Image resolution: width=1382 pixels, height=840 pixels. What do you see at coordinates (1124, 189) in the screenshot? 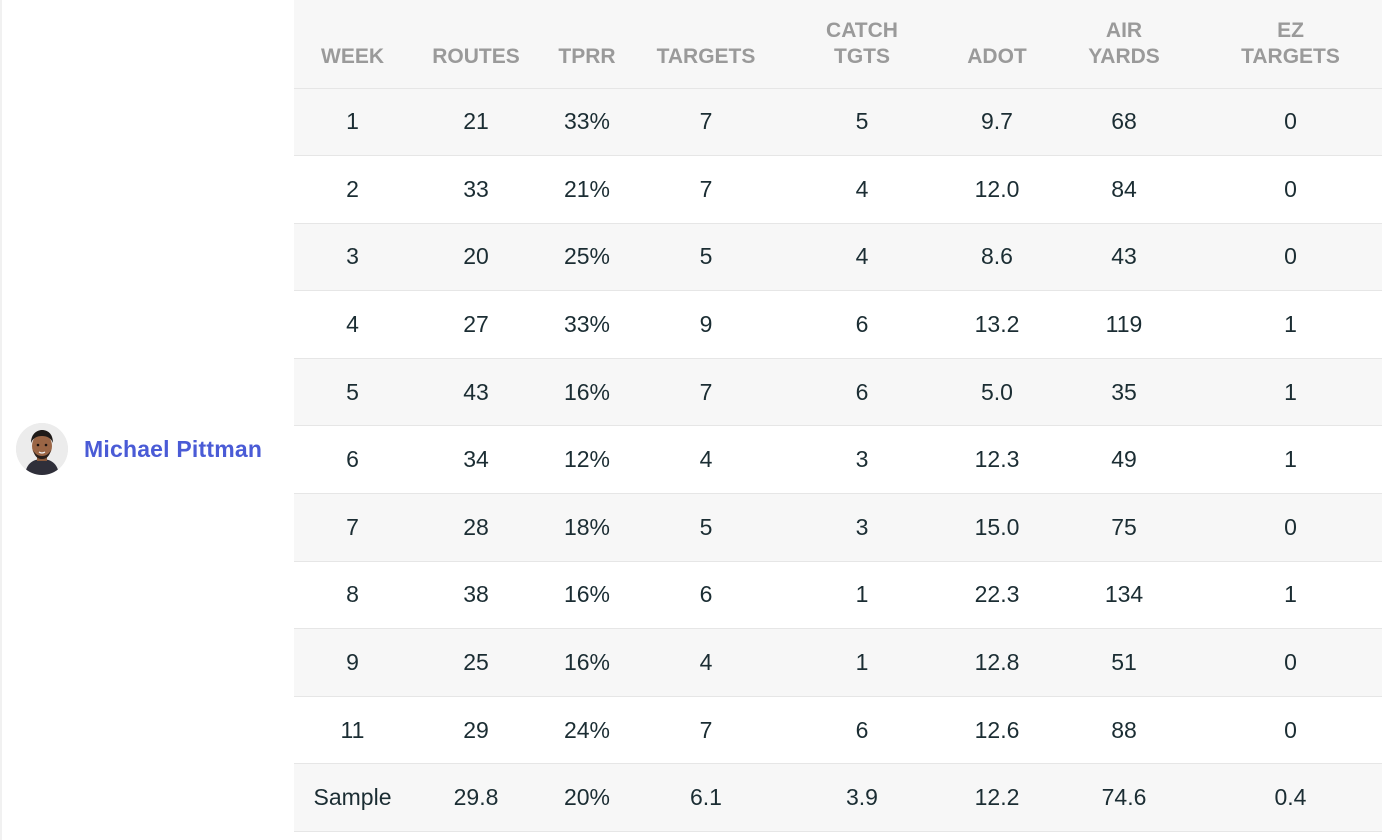
I see `cell-air-yards: 84` at bounding box center [1124, 189].